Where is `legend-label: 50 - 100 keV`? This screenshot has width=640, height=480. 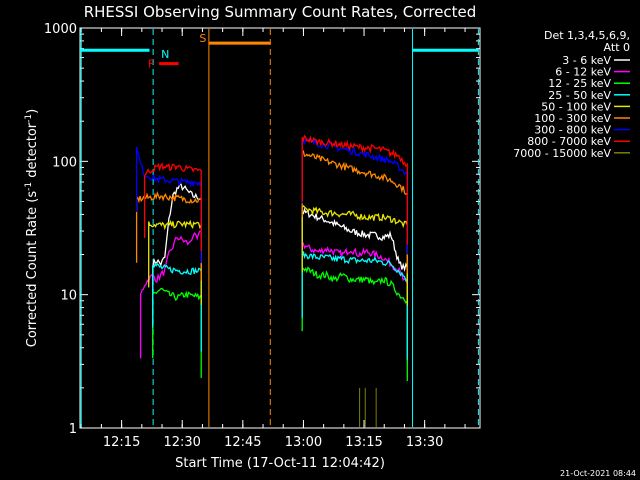 legend-label: 50 - 100 keV is located at coordinates (576, 106).